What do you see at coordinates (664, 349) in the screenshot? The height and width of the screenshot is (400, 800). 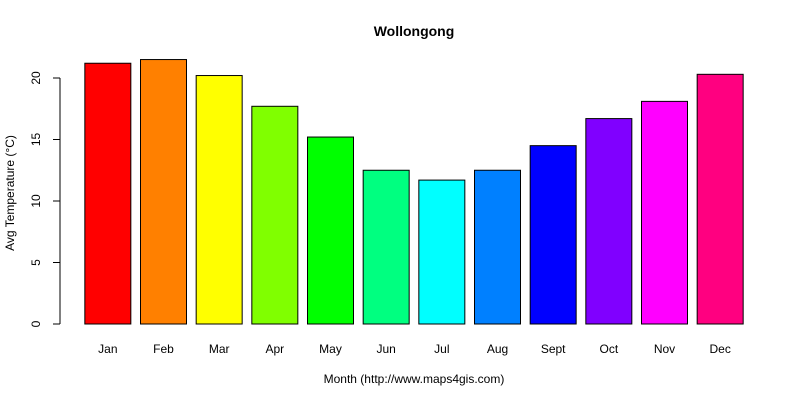 I see `x-tick-label-nov: Nov` at bounding box center [664, 349].